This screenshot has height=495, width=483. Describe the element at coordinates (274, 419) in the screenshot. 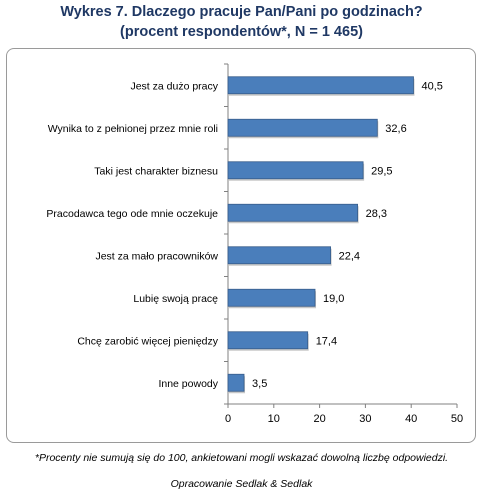

I see `x-tick-label: 10` at that location.